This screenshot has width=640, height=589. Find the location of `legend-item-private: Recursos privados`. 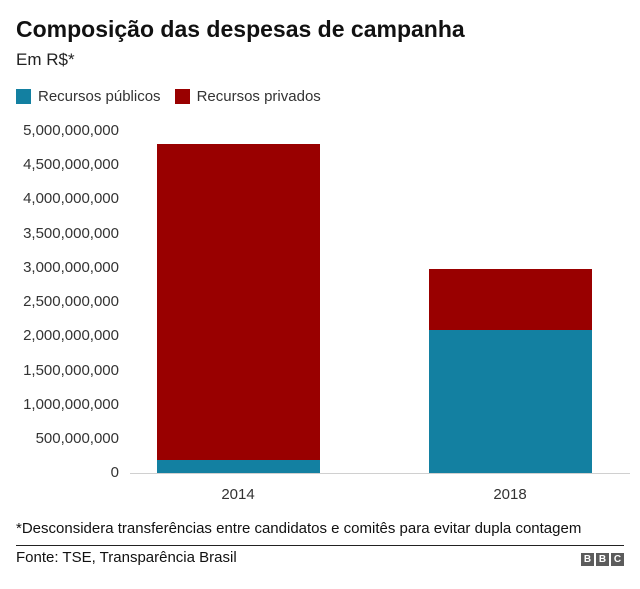

legend-item-private: Recursos privados is located at coordinates (247, 96).